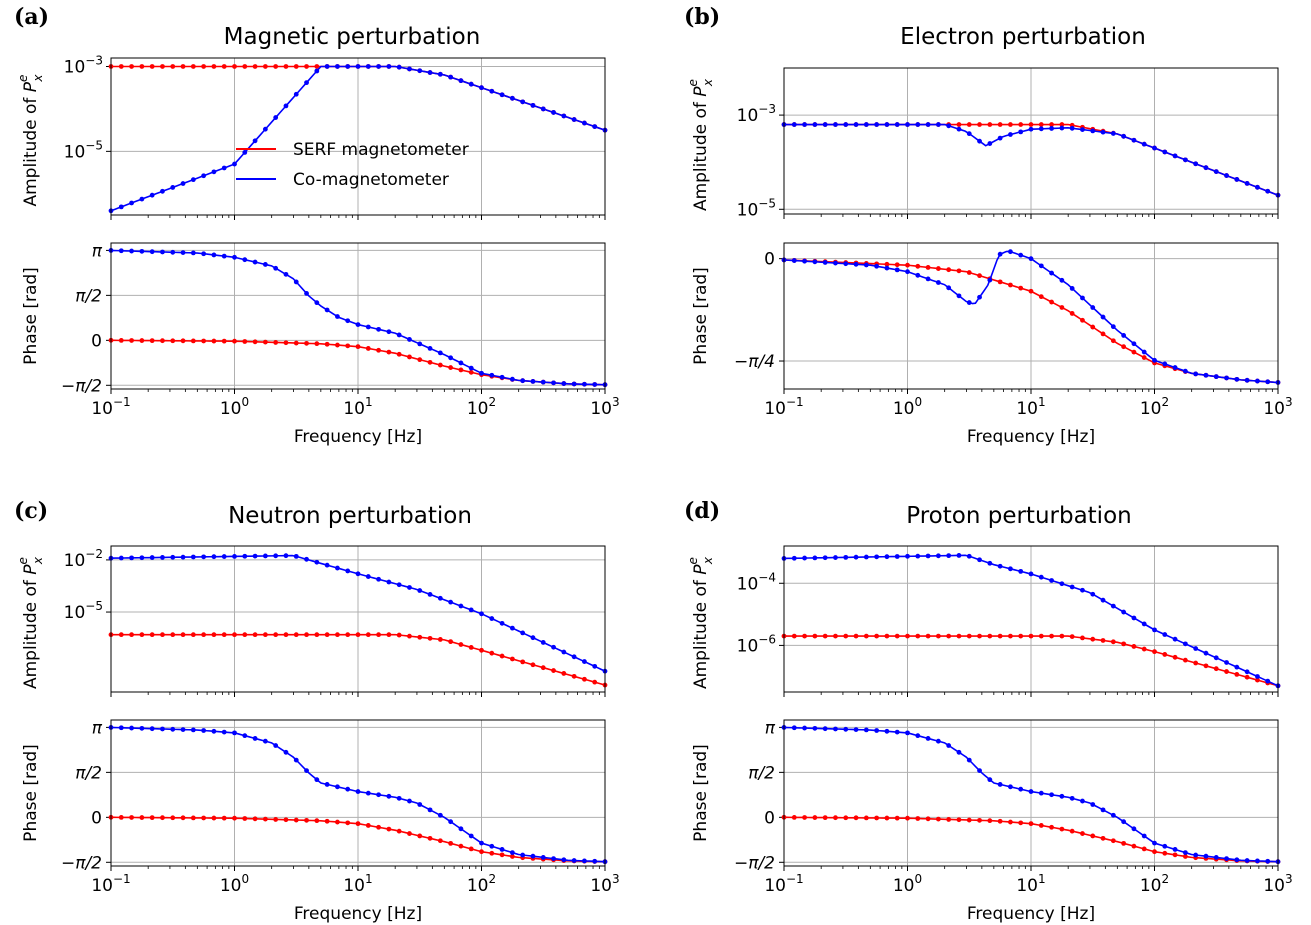  What do you see at coordinates (992, 331) in the screenshot?
I see `phase-subplot: 10−1 100 101 102 1030−π/4Phase [rad]` at bounding box center [992, 331].